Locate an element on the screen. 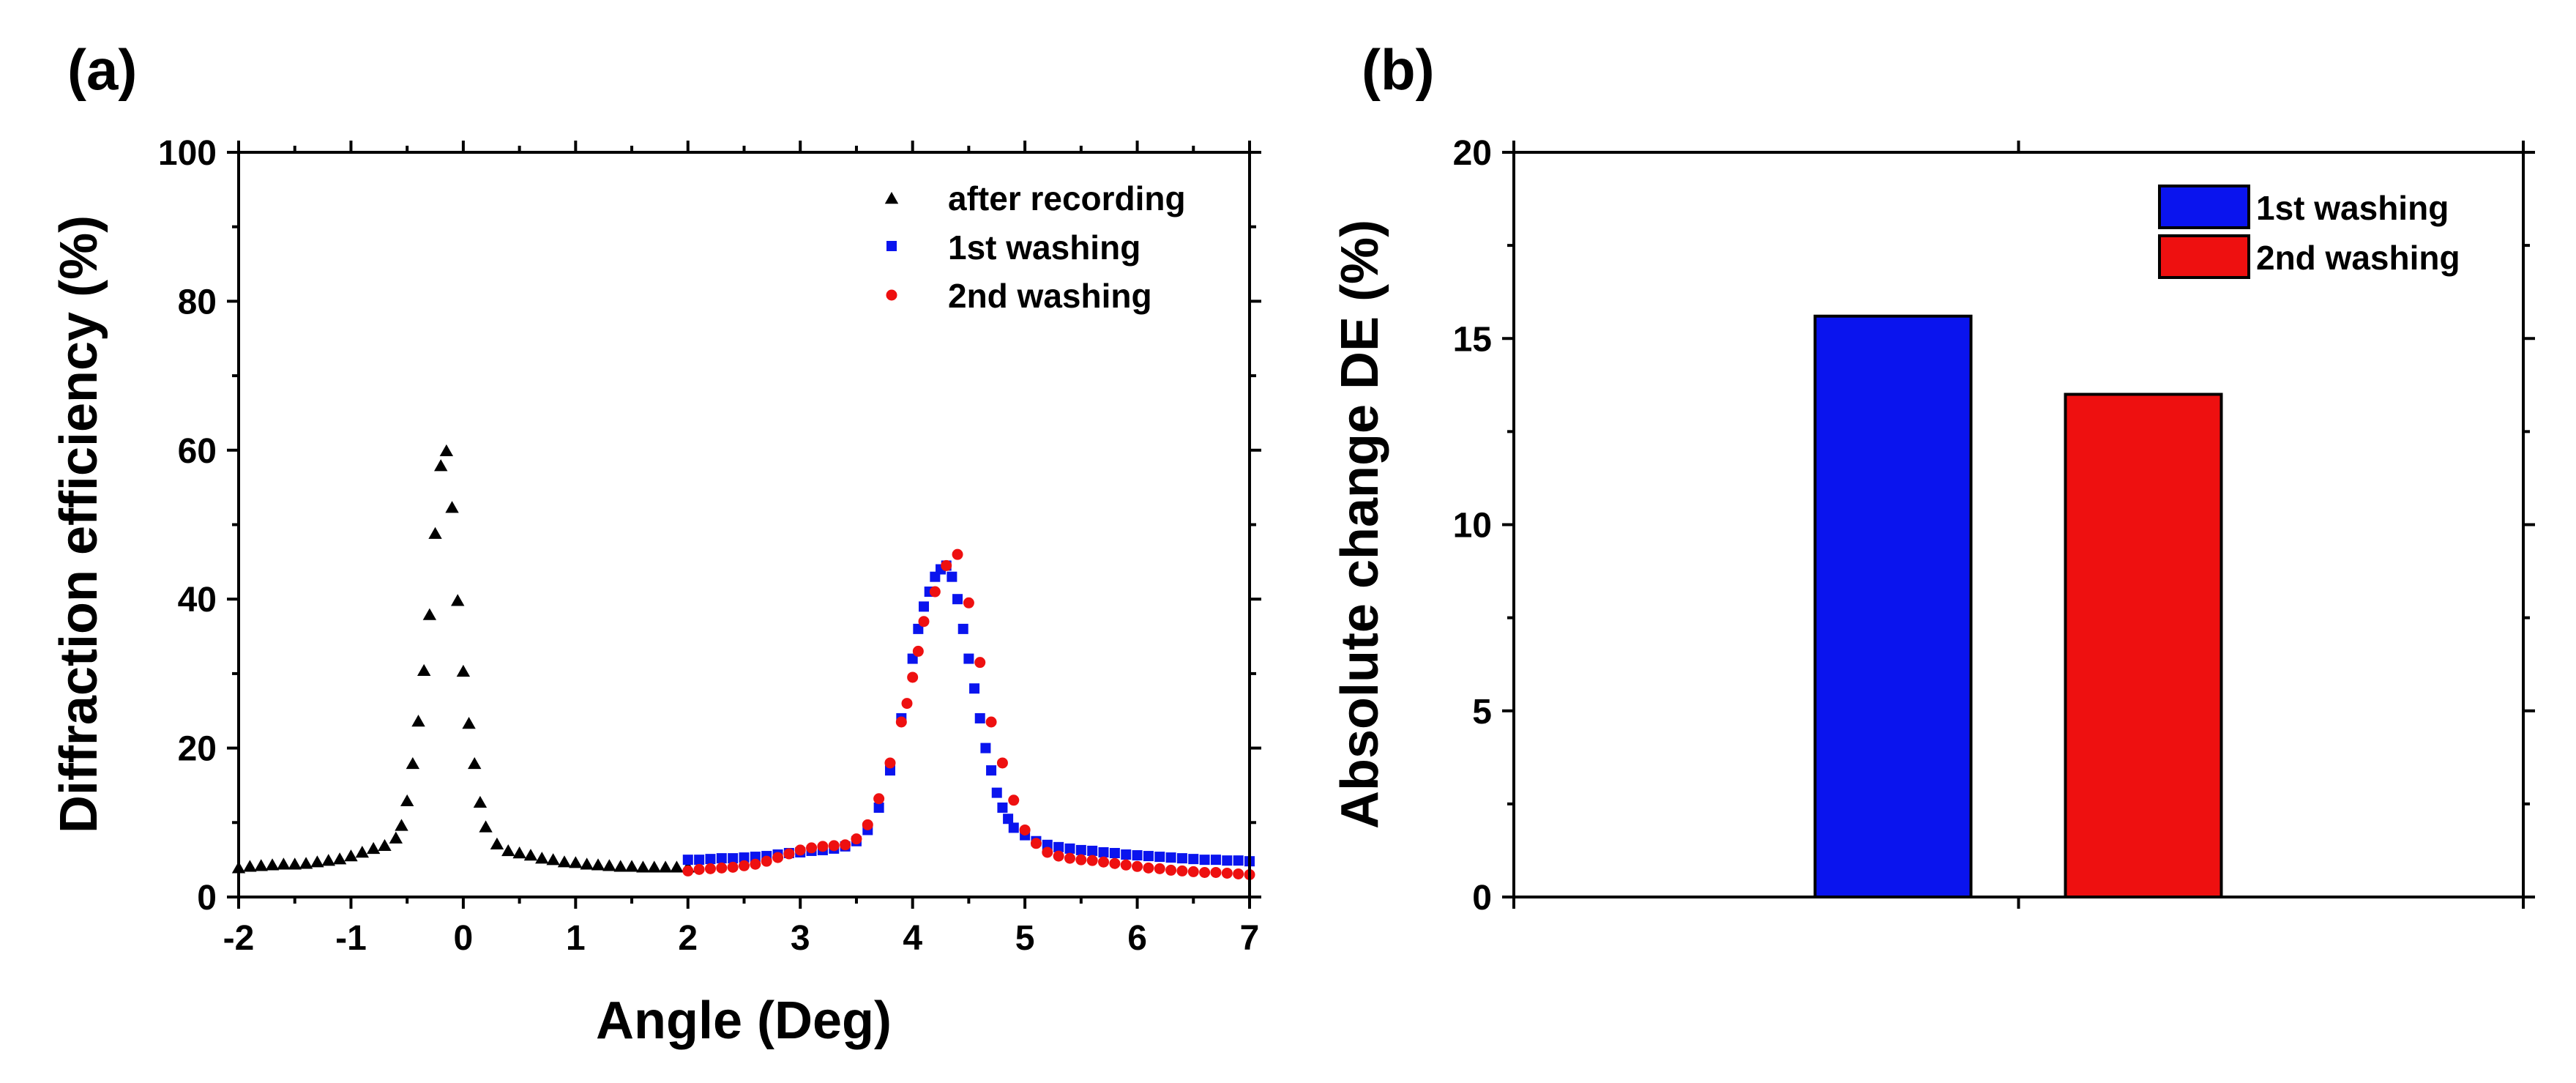 This screenshot has width=2576, height=1083. legend-item-1st-washing-b: 1st washing is located at coordinates (2303, 207).